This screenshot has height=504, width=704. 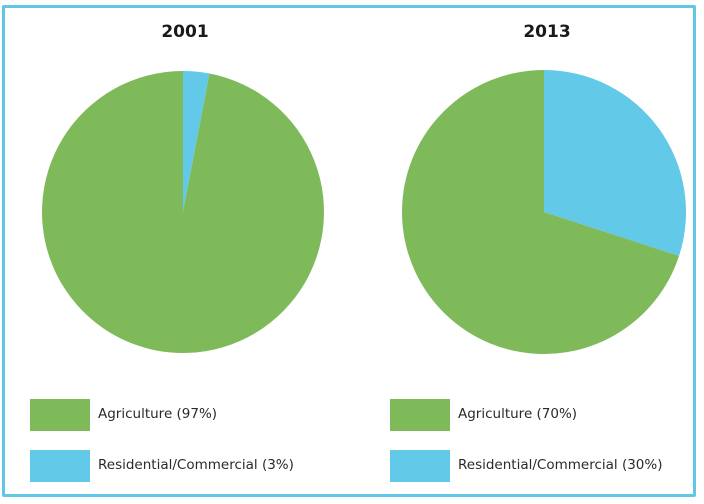 What do you see at coordinates (420, 466) in the screenshot?
I see `legend-swatch-residential-2013` at bounding box center [420, 466].